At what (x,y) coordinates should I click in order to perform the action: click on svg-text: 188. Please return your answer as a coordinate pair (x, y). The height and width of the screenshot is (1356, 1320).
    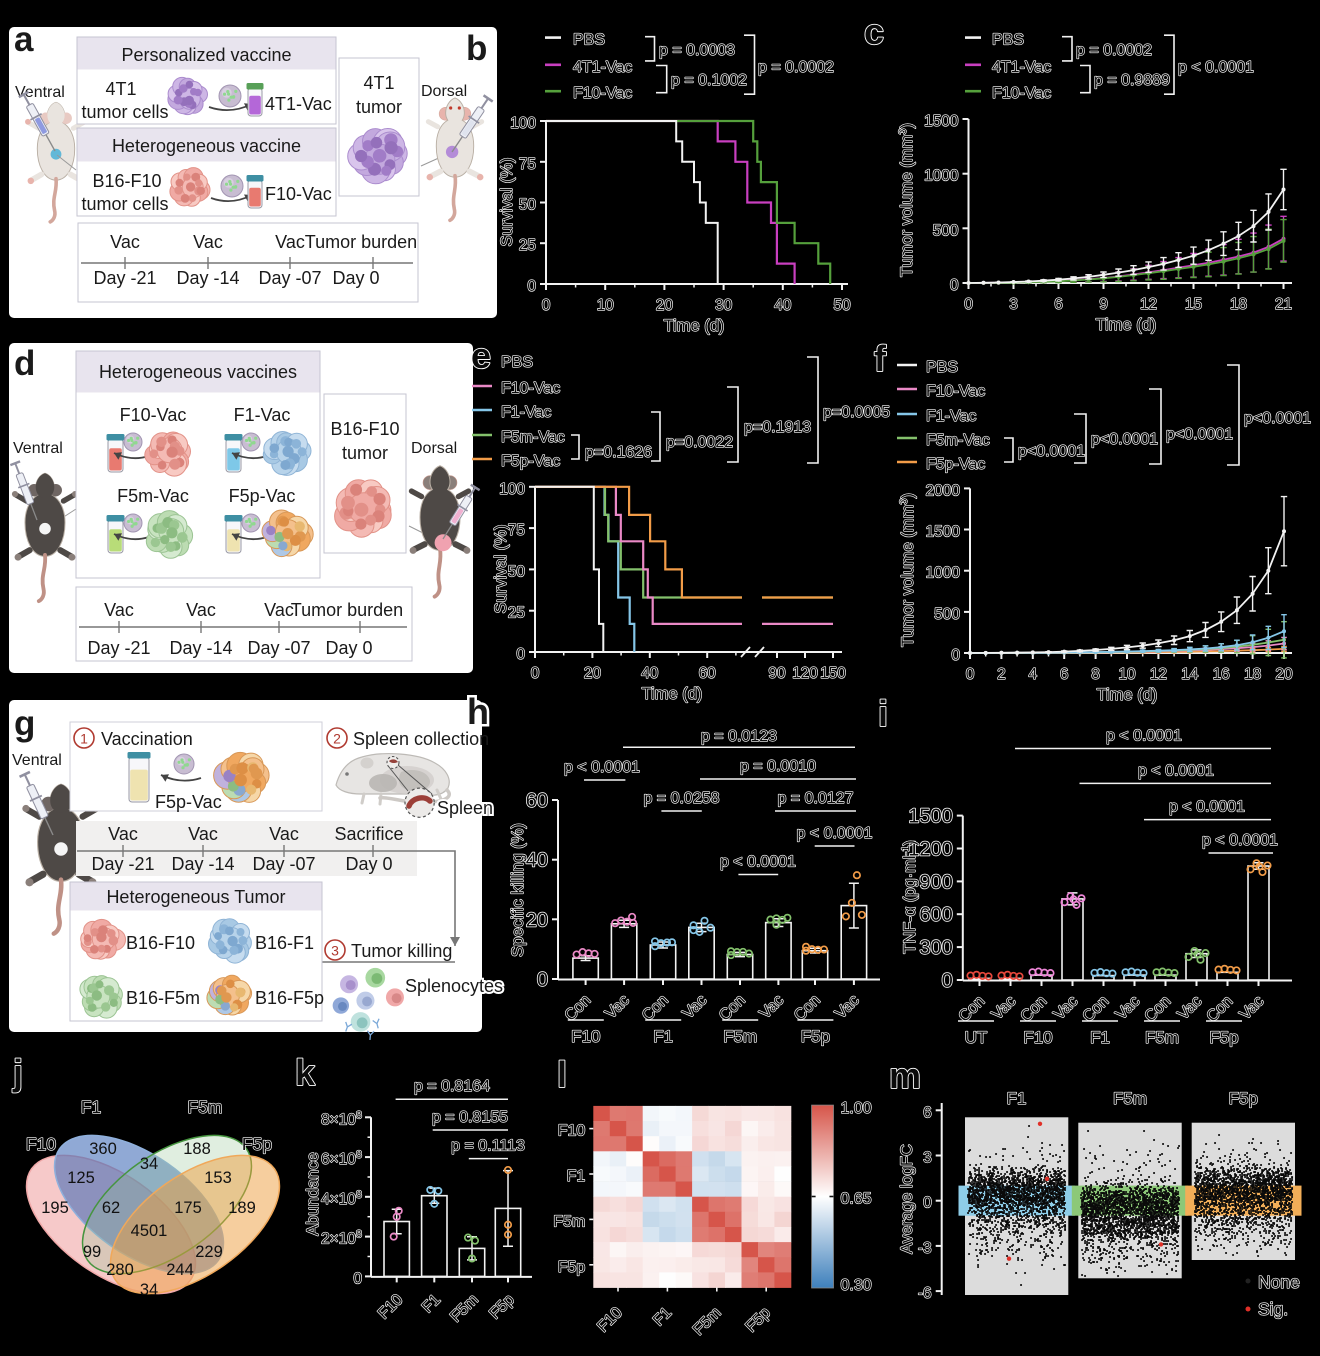
    Looking at the image, I should click on (197, 1149).